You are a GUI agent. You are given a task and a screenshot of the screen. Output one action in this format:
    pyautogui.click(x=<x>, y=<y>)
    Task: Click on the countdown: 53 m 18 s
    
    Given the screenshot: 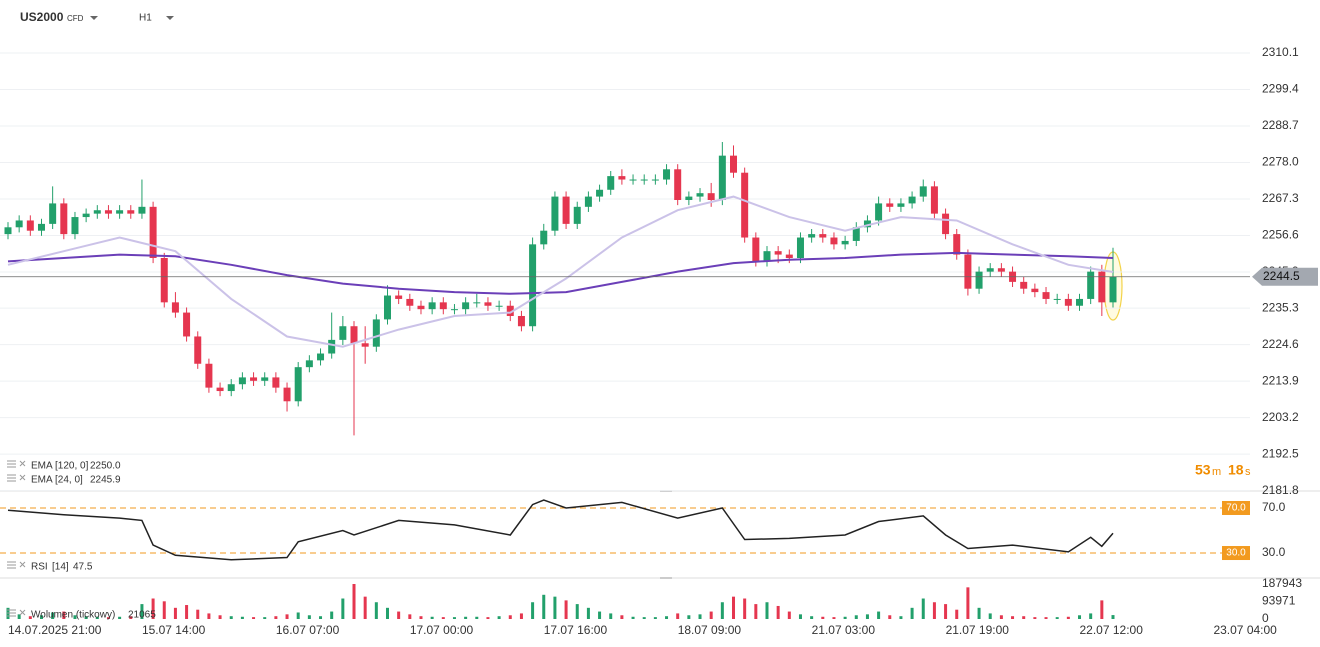 What is the action you would take?
    pyautogui.click(x=1223, y=470)
    